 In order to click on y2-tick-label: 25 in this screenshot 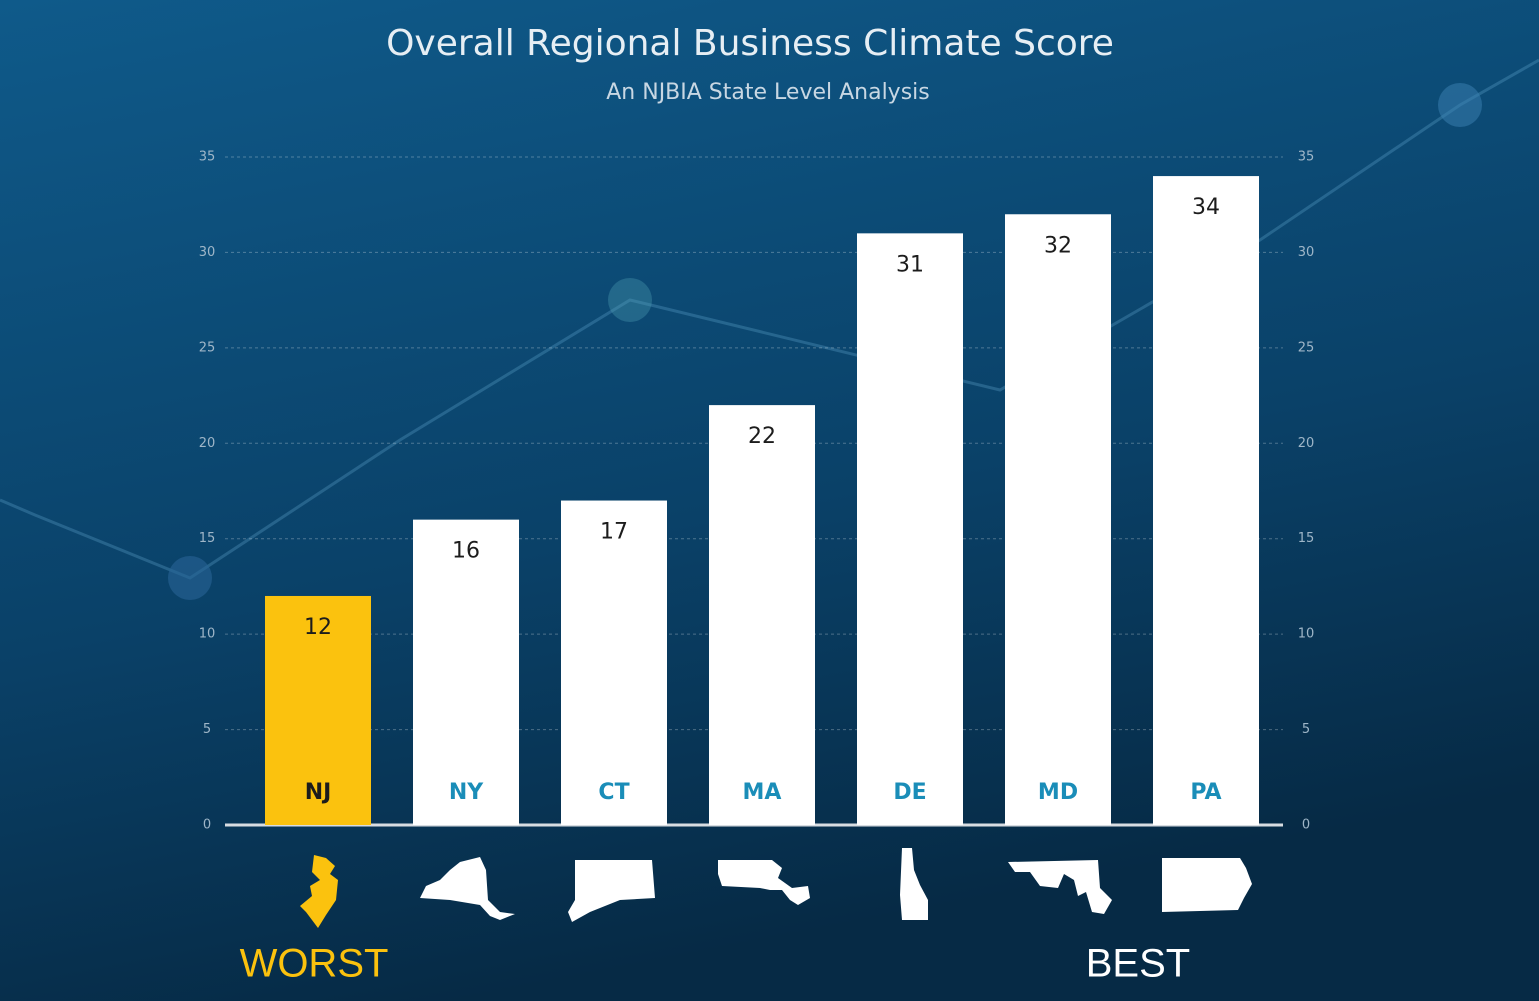, I will do `click(1306, 347)`.